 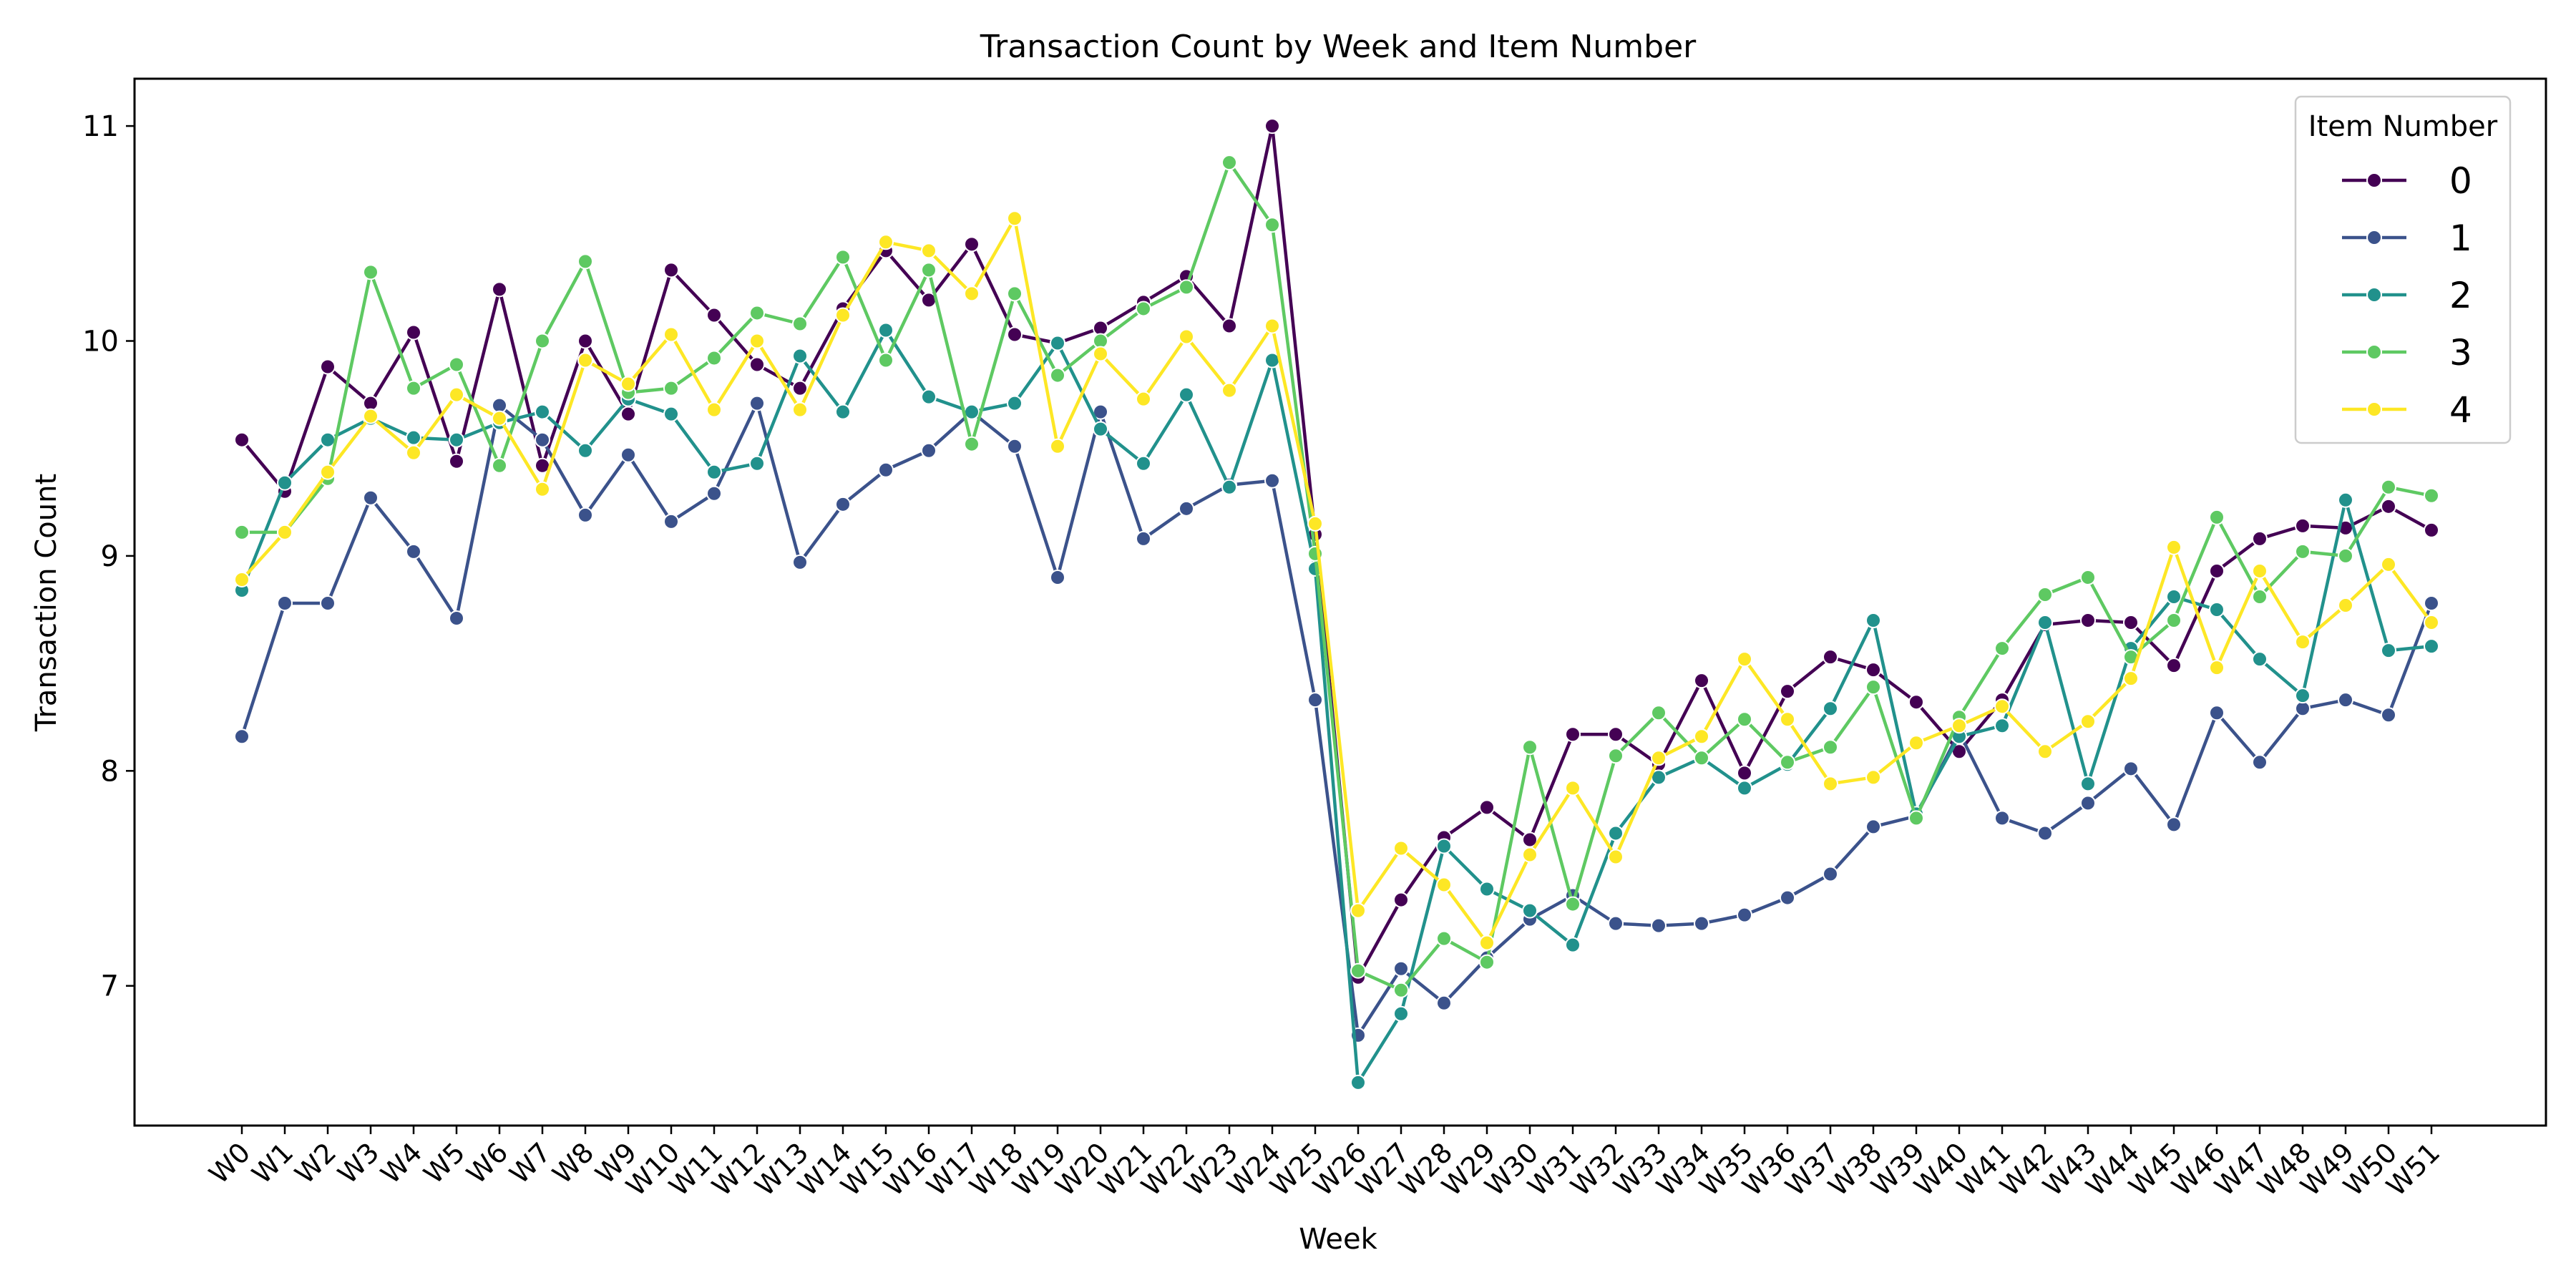 I want to click on legend-box, so click(x=2403, y=269).